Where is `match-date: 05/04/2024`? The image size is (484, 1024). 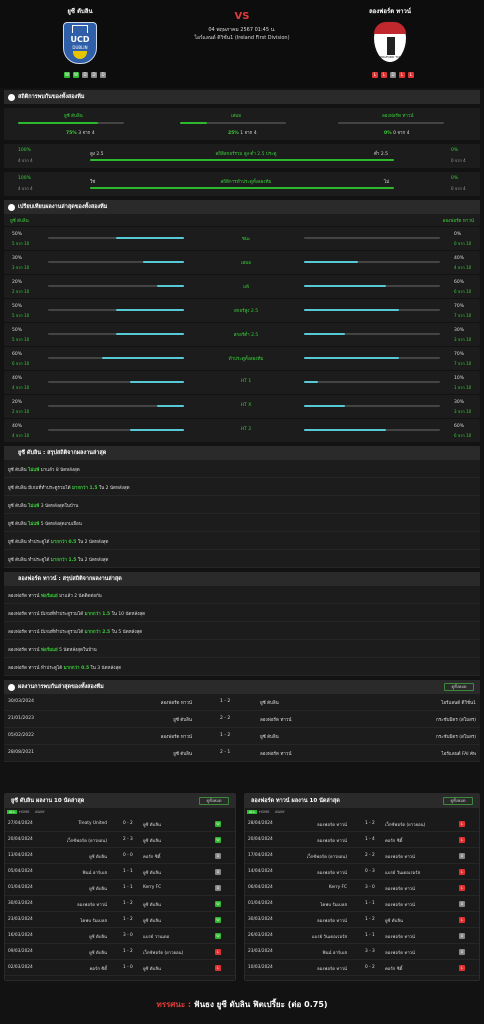 match-date: 05/04/2024 is located at coordinates (20, 871).